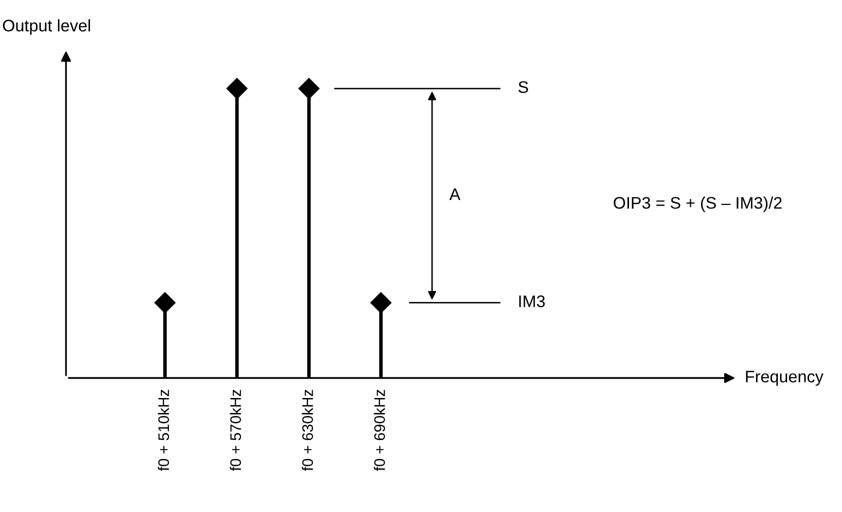 The width and height of the screenshot is (842, 512). What do you see at coordinates (46, 27) in the screenshot?
I see `y-axis-title: Output level` at bounding box center [46, 27].